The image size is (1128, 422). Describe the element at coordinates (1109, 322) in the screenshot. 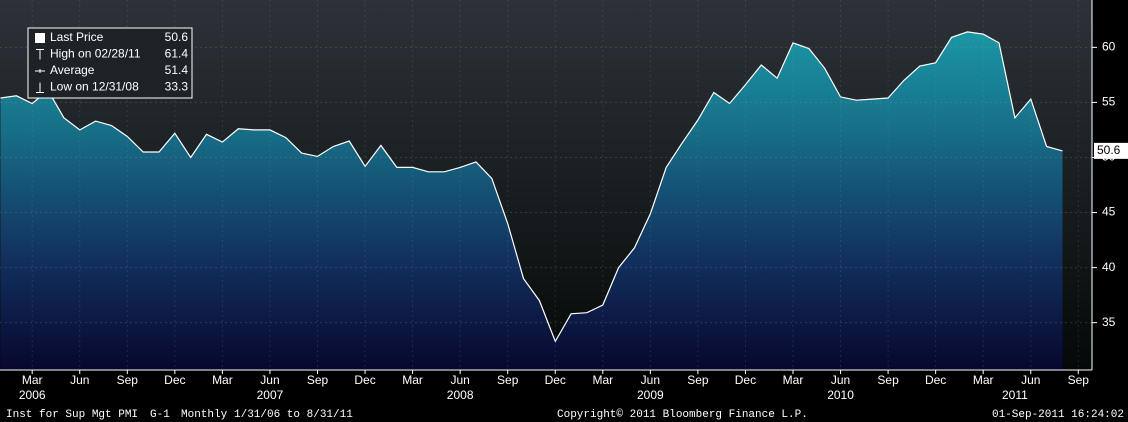

I see `y-tick-label: 35` at that location.